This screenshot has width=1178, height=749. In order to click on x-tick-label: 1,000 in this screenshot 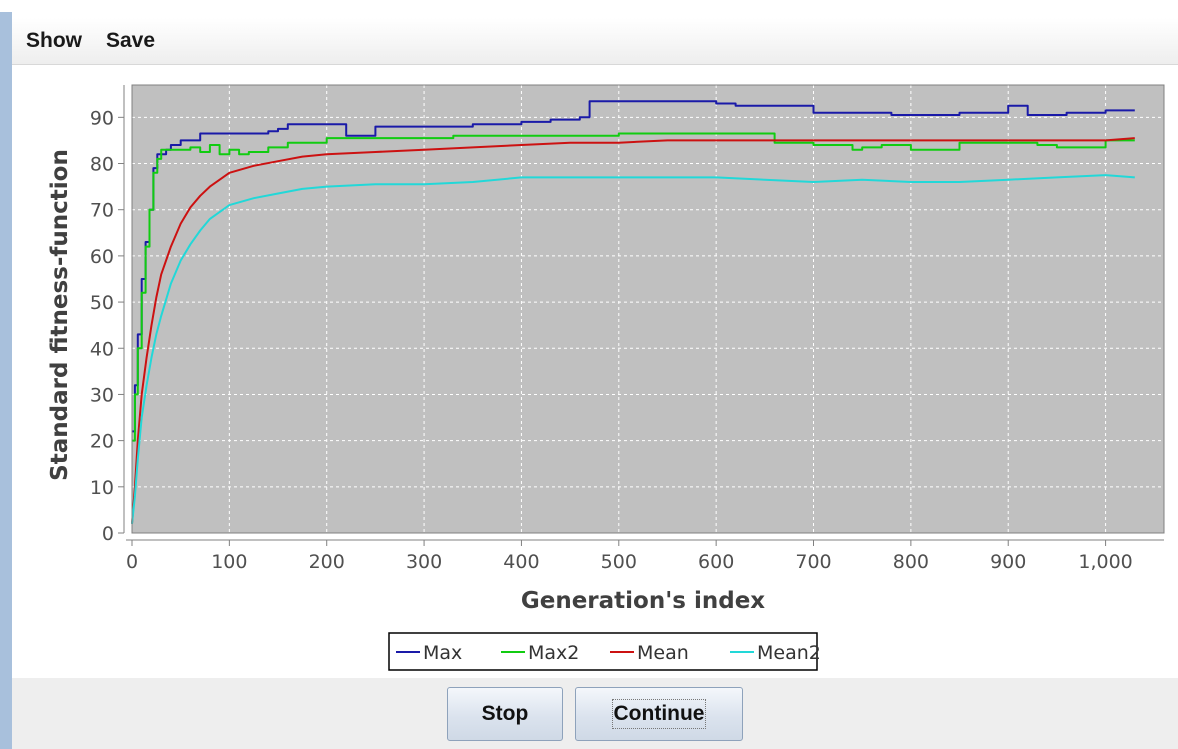, I will do `click(1105, 562)`.